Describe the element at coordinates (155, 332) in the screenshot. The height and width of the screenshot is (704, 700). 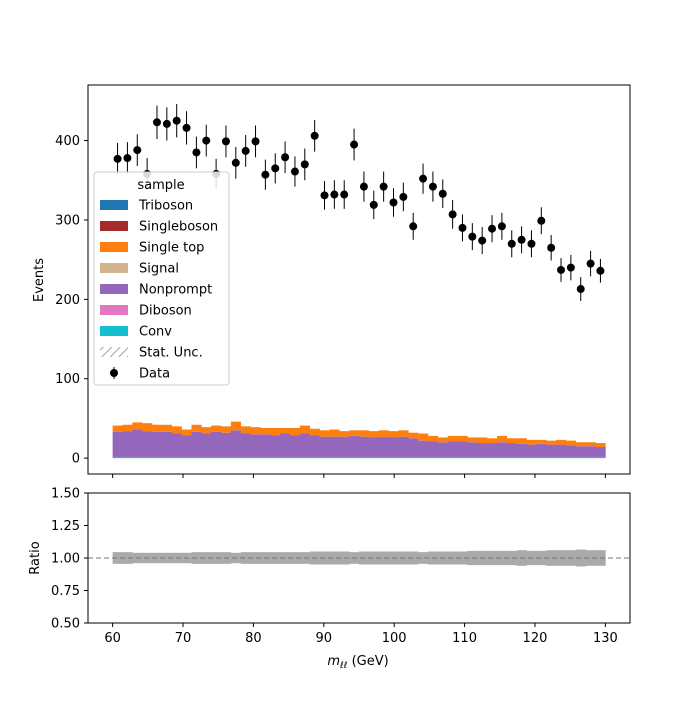
I see `legend-label: Conv` at that location.